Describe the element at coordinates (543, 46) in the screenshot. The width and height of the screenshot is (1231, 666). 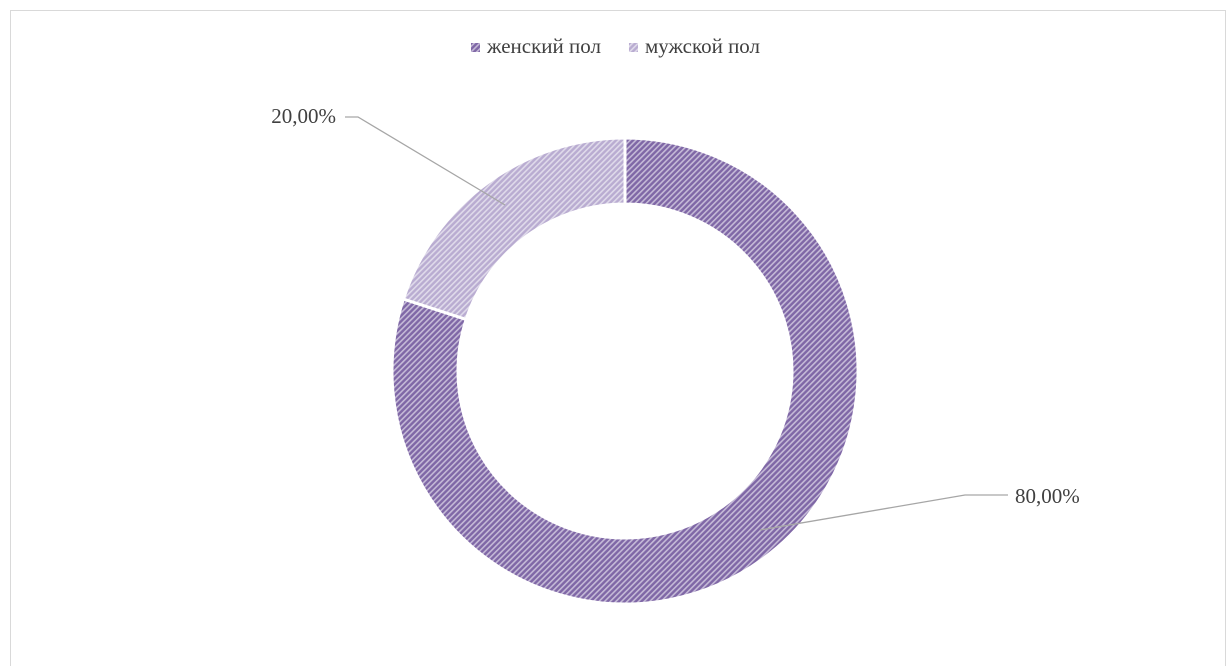
I see `legend-label: женский пол` at that location.